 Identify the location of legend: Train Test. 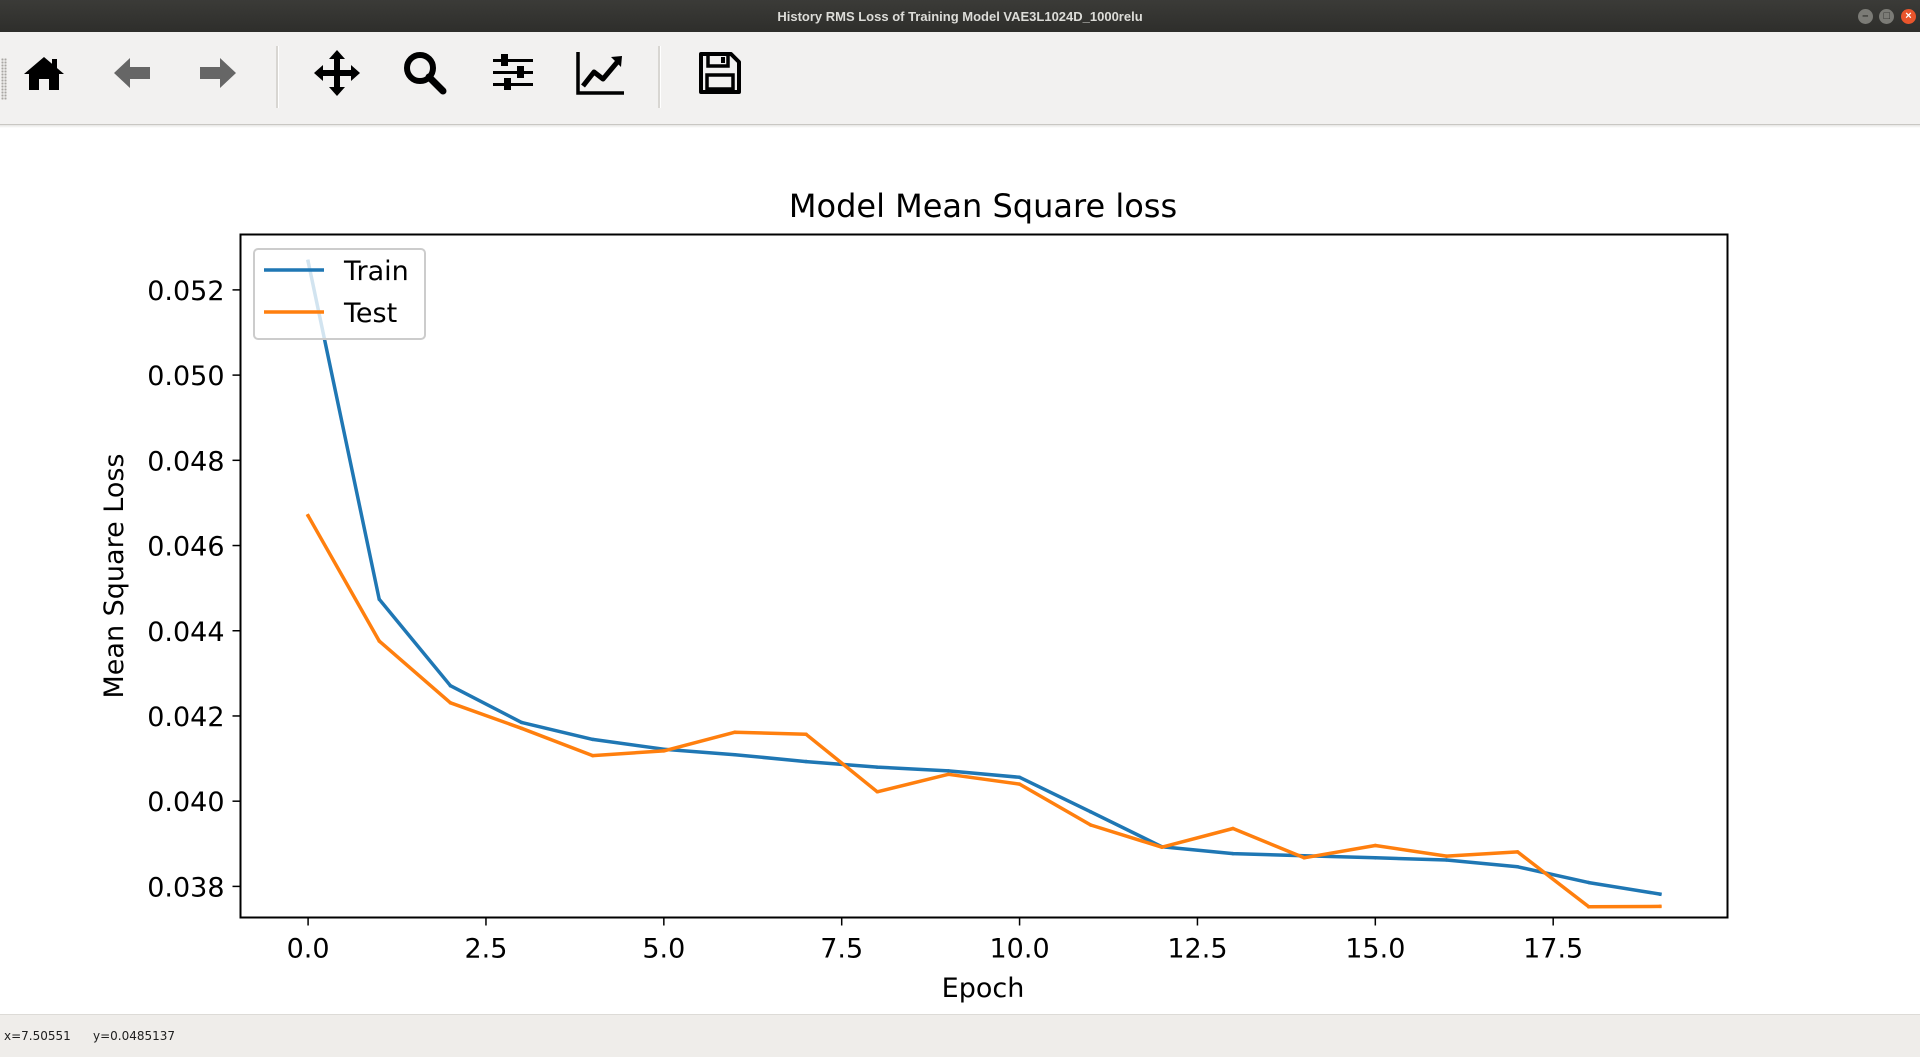
(339, 294).